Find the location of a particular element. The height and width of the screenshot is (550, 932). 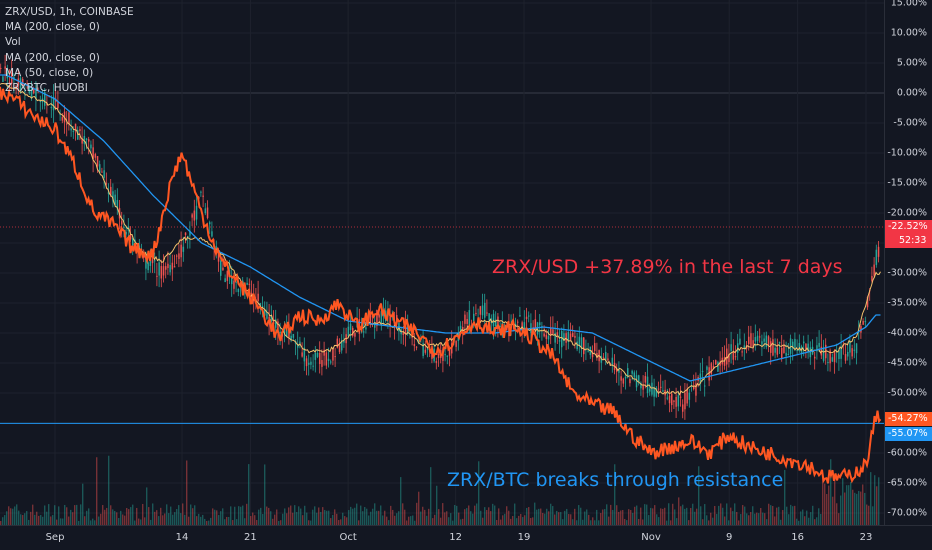

legend-symbol: ZRX/USD, 1h, COINBASE is located at coordinates (69, 12).